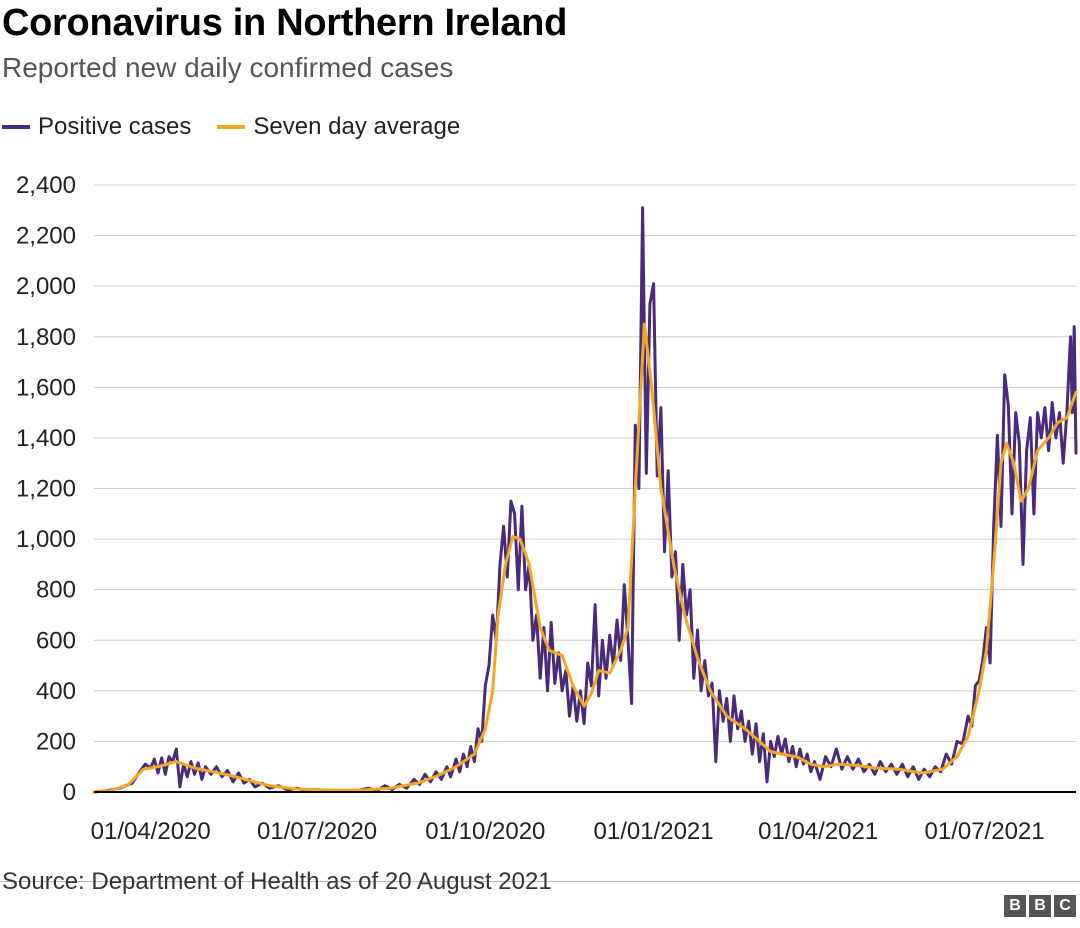 This screenshot has height=928, width=1080. I want to click on chart-subtitle: Reported new daily confirmed cases, so click(228, 67).